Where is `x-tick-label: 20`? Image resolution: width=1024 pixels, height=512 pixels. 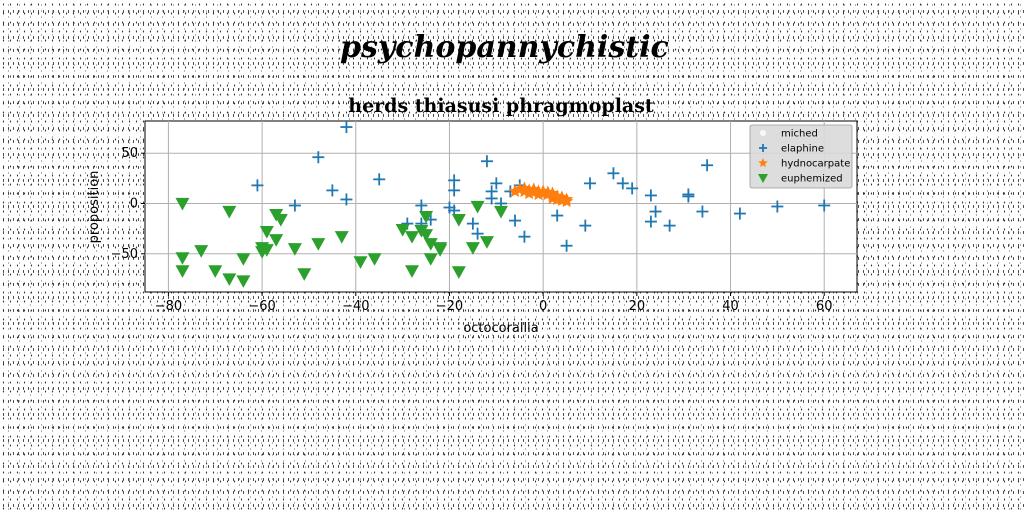
x-tick-label: 20 is located at coordinates (637, 306).